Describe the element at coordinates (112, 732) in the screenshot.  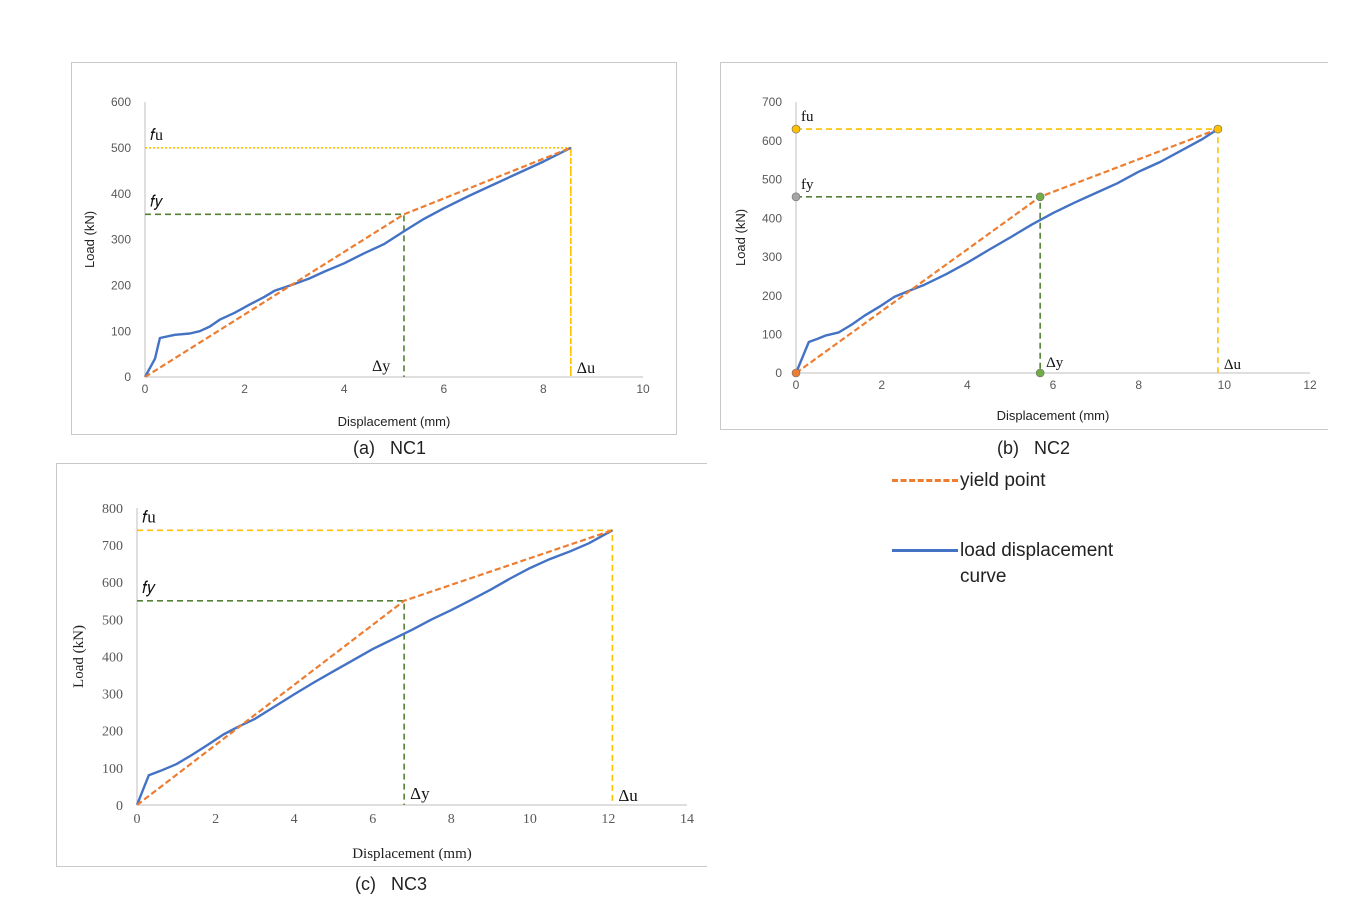
I see `y-tick-label-nc3: 200` at that location.